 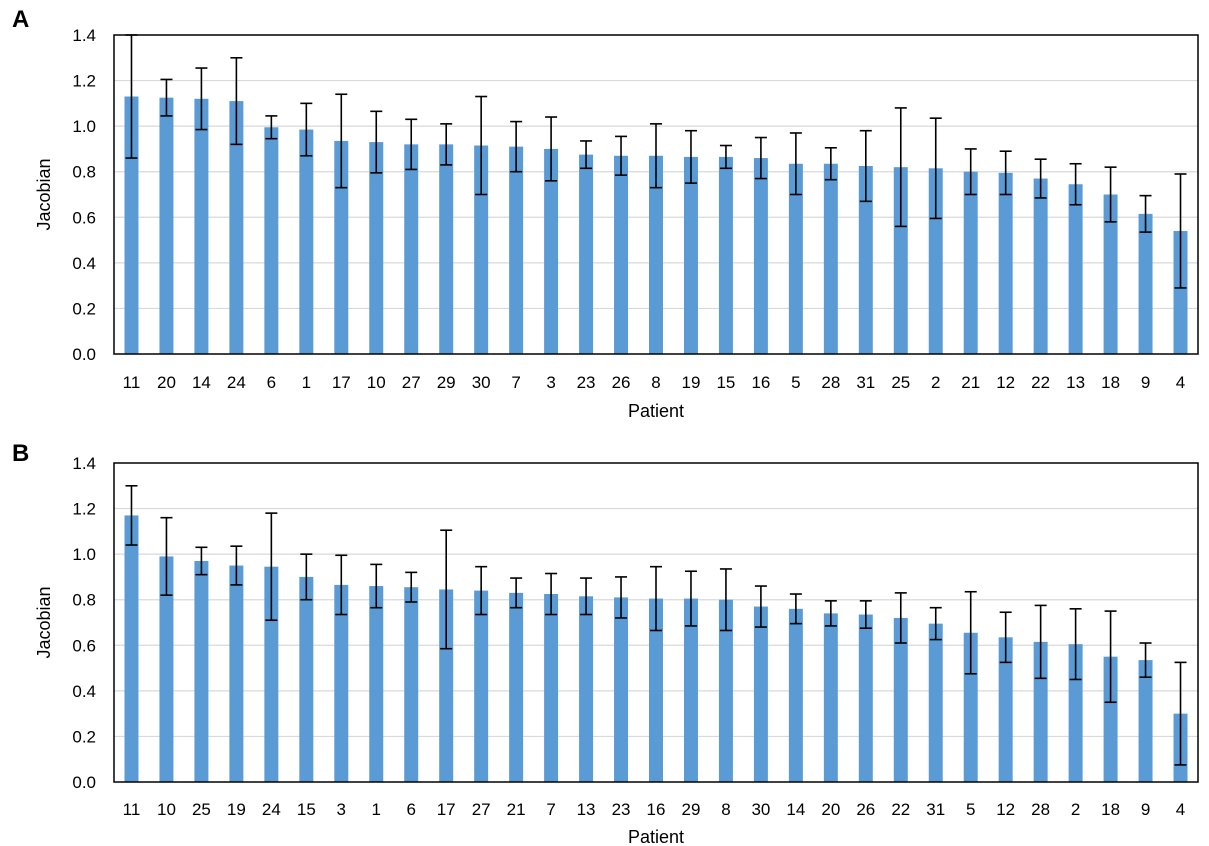 What do you see at coordinates (830, 809) in the screenshot?
I see `panel-b-x-tick-label: 20` at bounding box center [830, 809].